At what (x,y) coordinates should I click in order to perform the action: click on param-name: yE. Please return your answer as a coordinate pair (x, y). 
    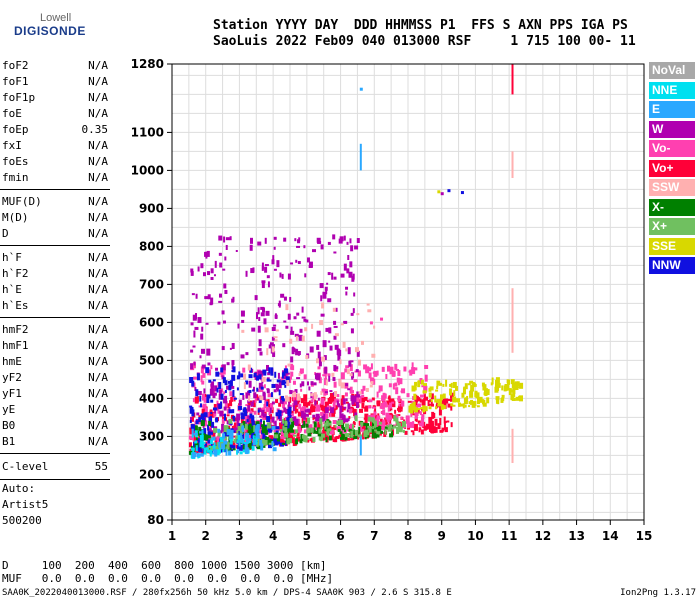
    Looking at the image, I should click on (9, 409).